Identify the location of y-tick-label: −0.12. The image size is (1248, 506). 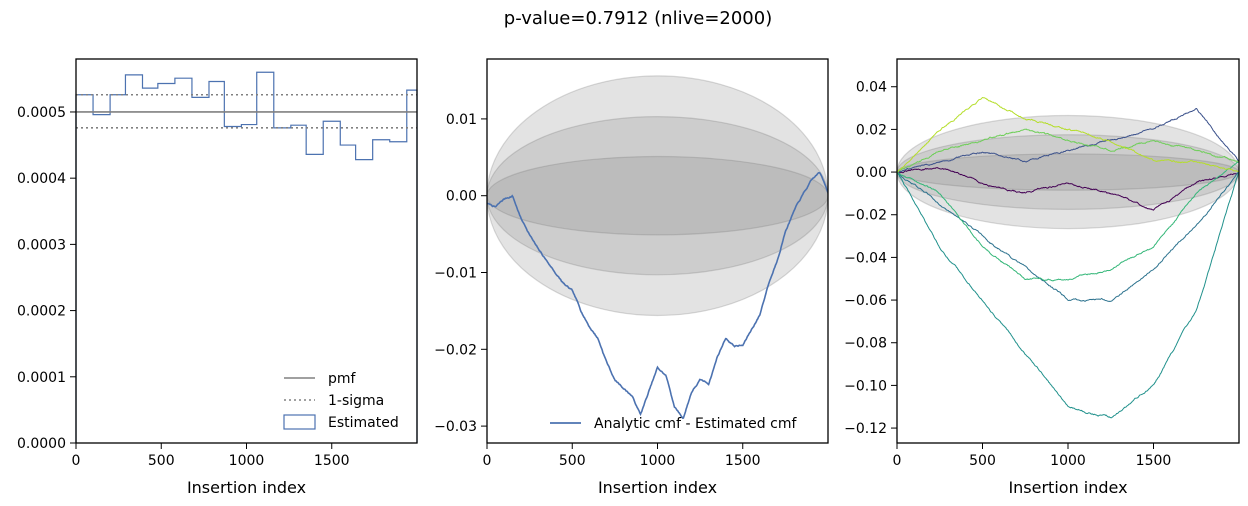
(865, 429).